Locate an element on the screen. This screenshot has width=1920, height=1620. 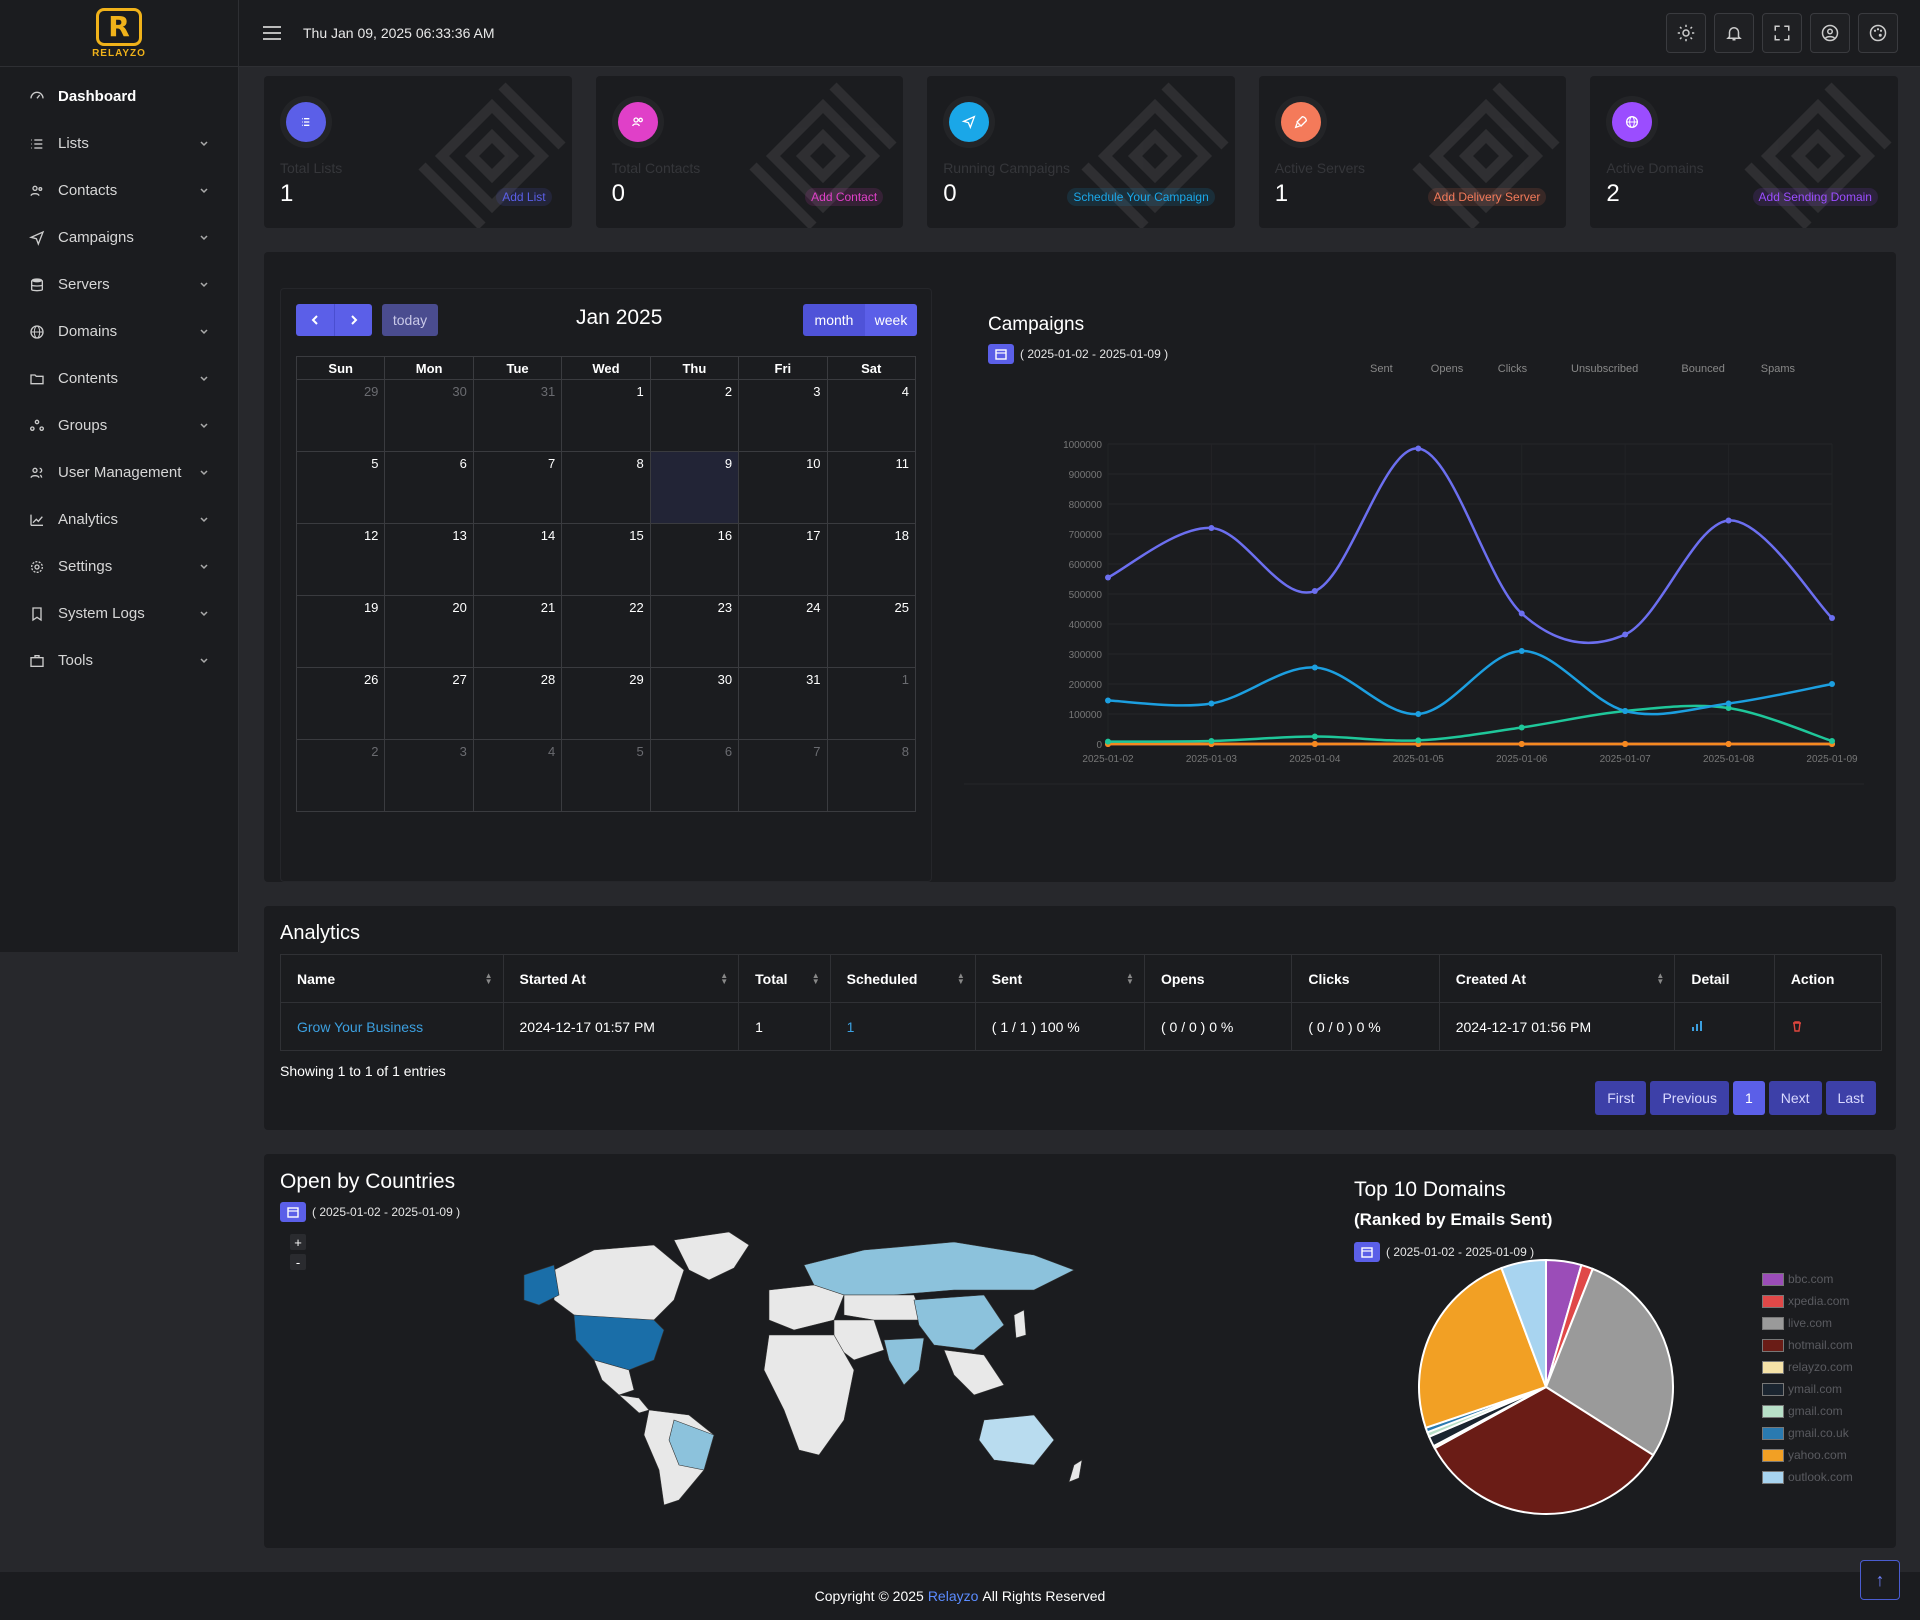
sidebar-item-lists: Lists is located at coordinates (119, 143).